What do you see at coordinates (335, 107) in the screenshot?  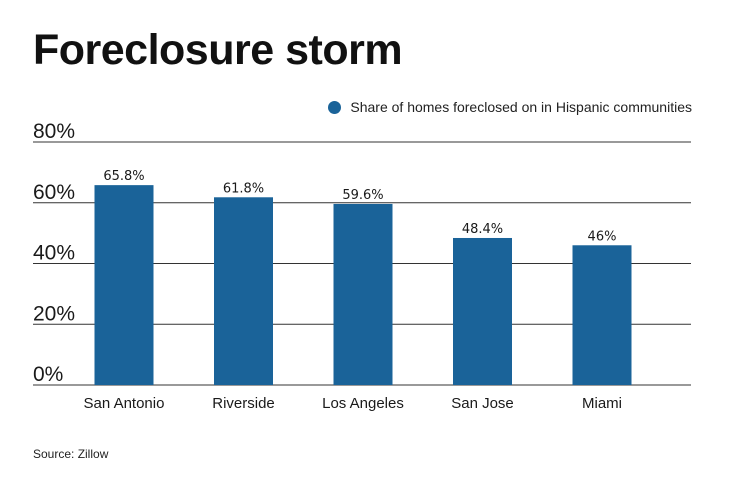 I see `legend-marker` at bounding box center [335, 107].